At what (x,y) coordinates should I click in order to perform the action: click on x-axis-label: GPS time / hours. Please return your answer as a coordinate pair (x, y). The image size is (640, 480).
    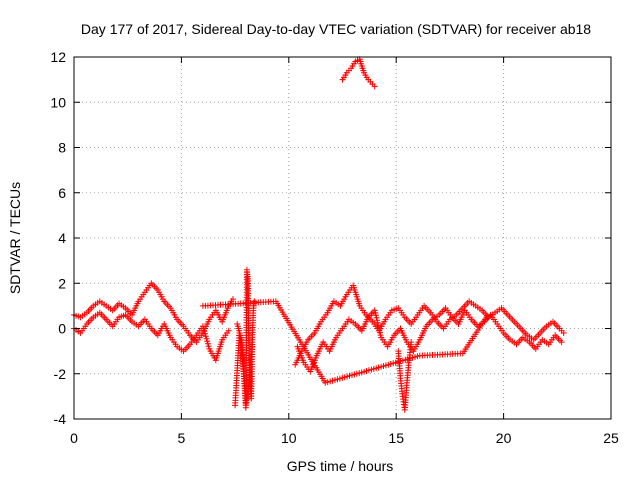
    Looking at the image, I should click on (340, 466).